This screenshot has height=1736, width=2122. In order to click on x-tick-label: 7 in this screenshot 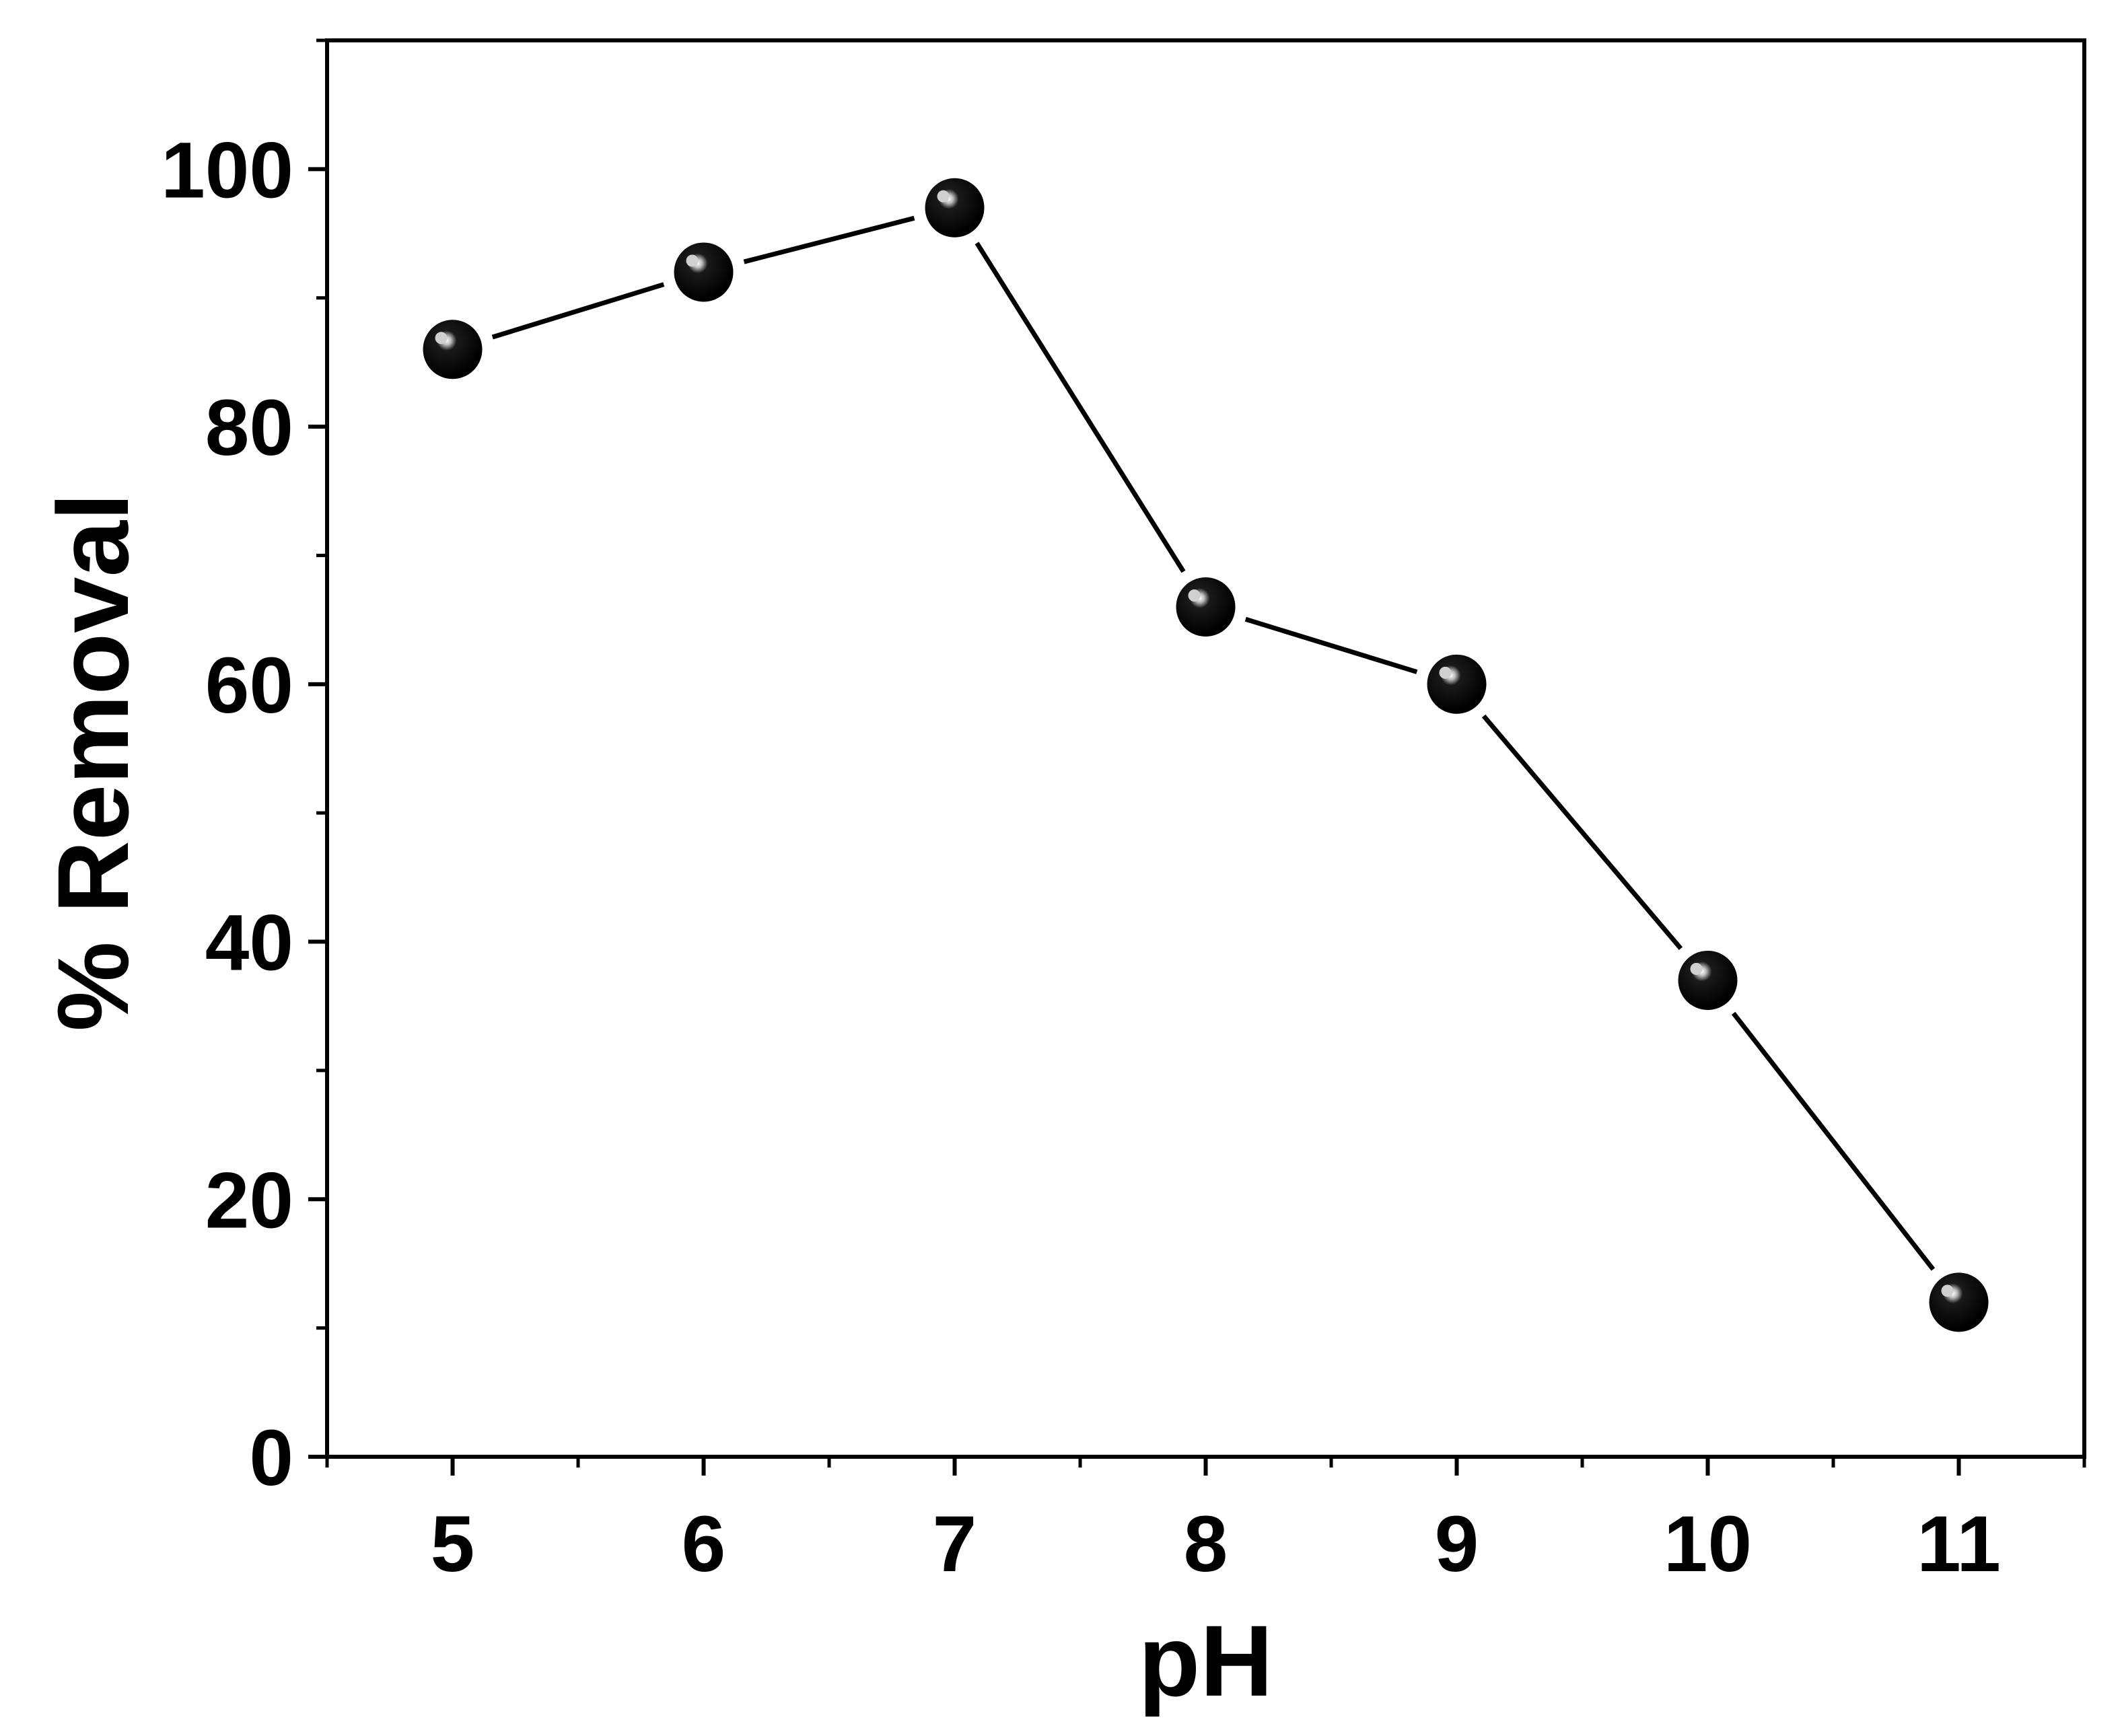, I will do `click(955, 1544)`.